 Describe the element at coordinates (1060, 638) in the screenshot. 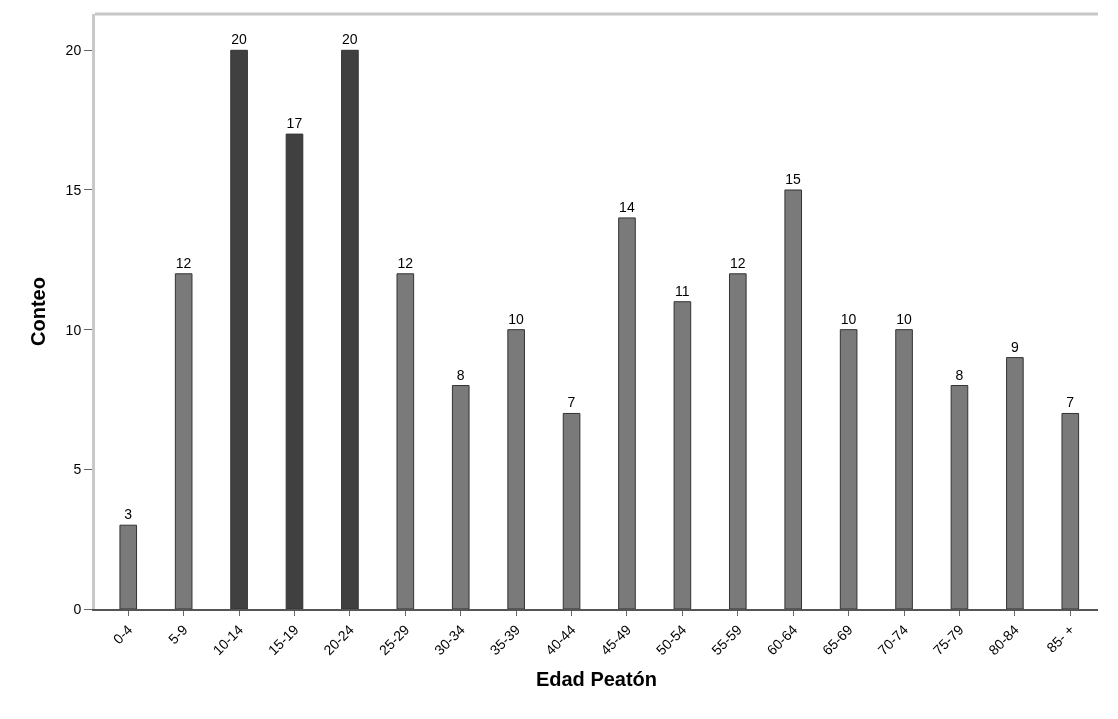

I see `x-tick-label: 85- +` at that location.